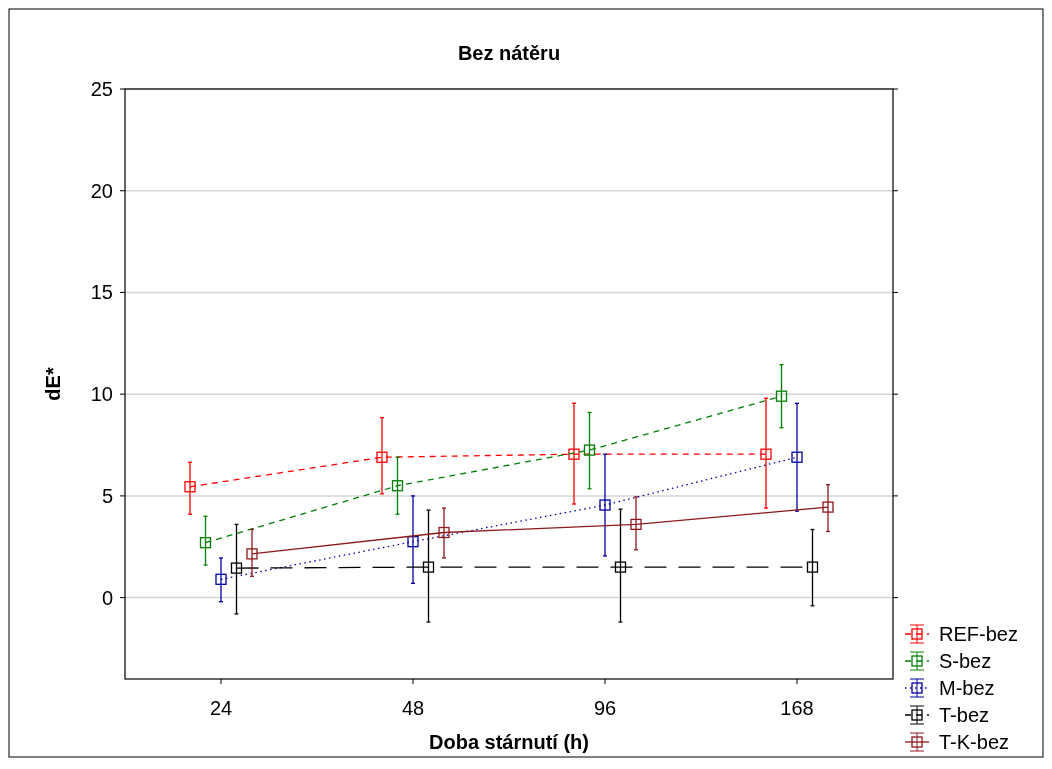 Image resolution: width=1052 pixels, height=769 pixels. I want to click on legend-label: T-K-bez, so click(974, 742).